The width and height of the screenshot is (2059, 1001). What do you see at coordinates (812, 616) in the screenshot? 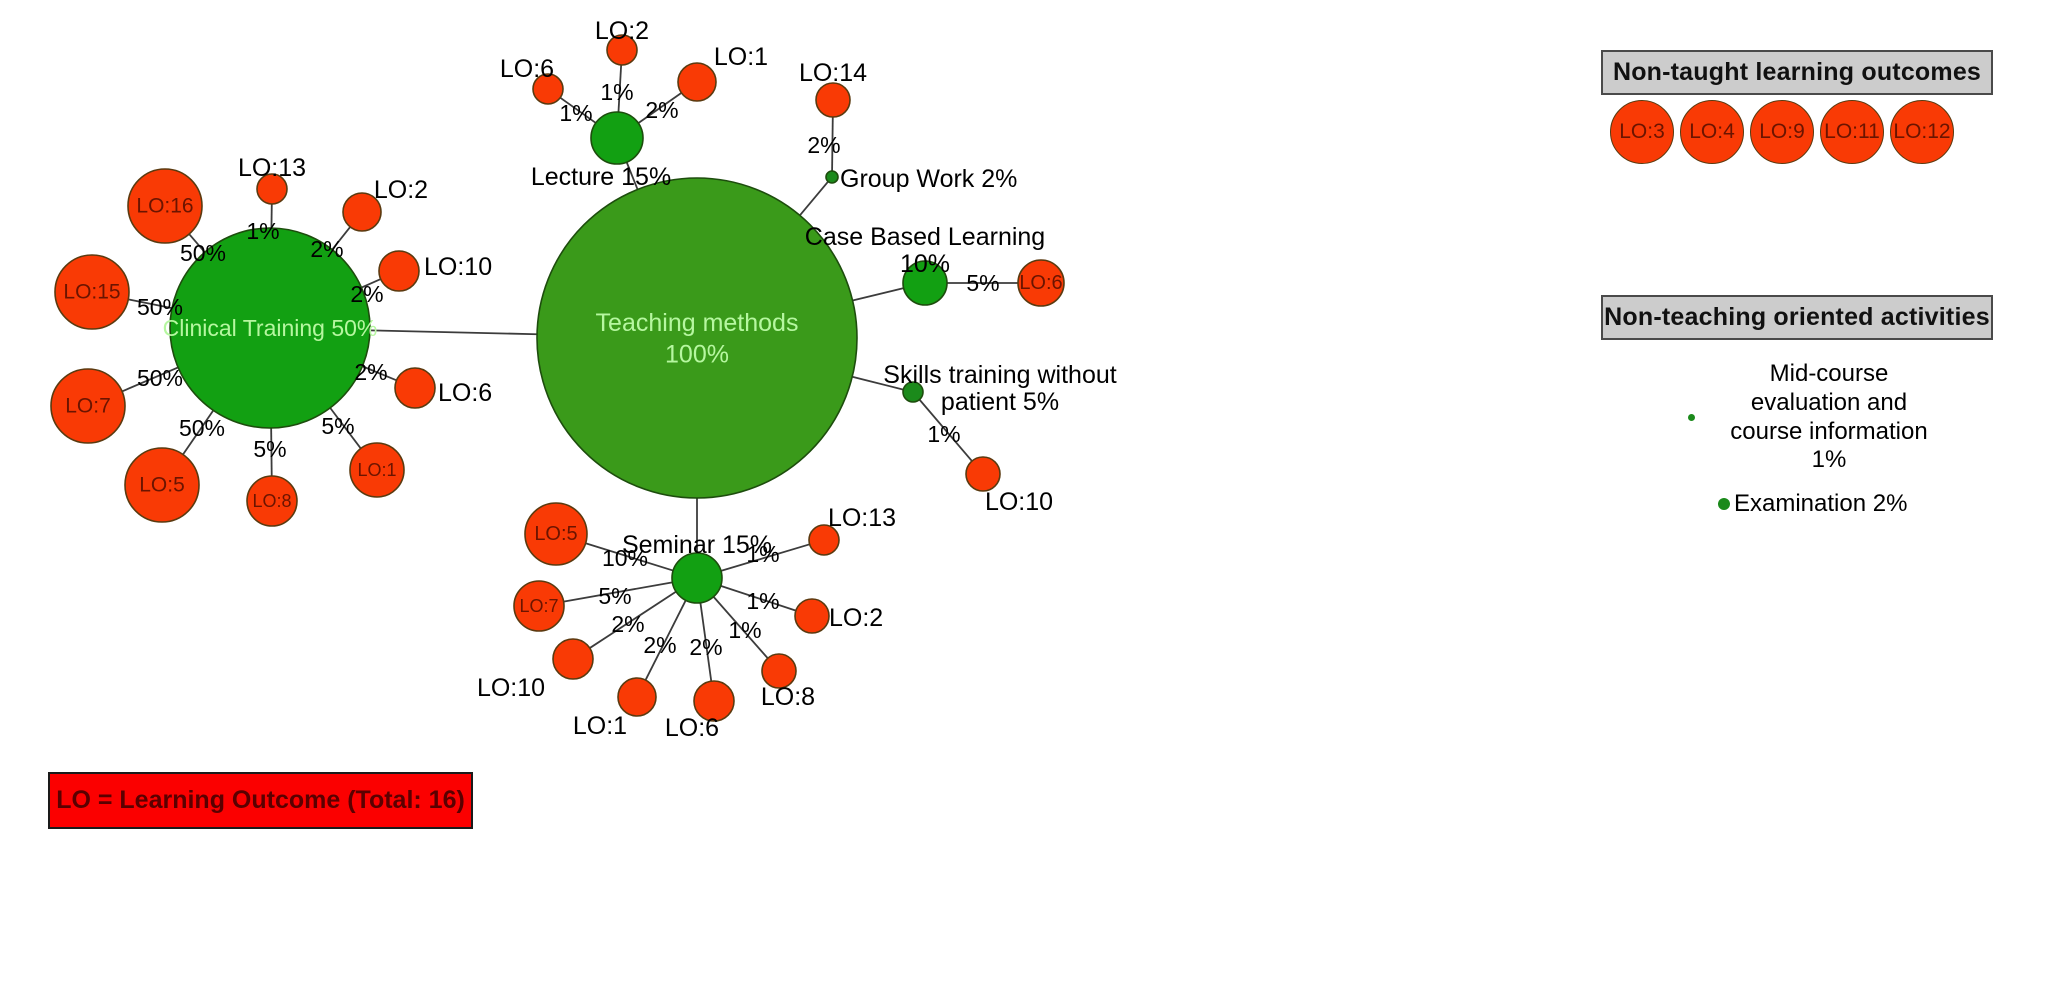
I see `node-sem-lo2` at bounding box center [812, 616].